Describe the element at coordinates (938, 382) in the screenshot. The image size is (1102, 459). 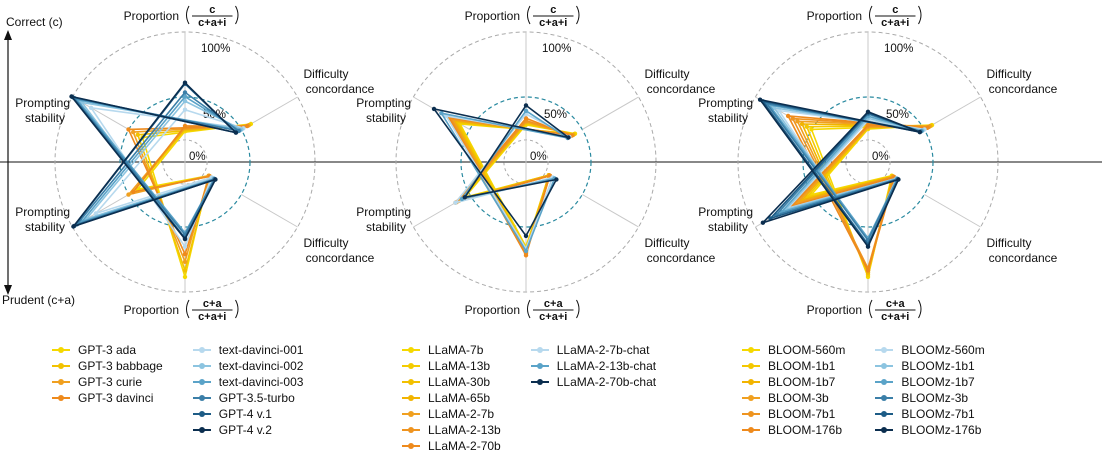
I see `legend-label: BLOOMz-1b7` at that location.